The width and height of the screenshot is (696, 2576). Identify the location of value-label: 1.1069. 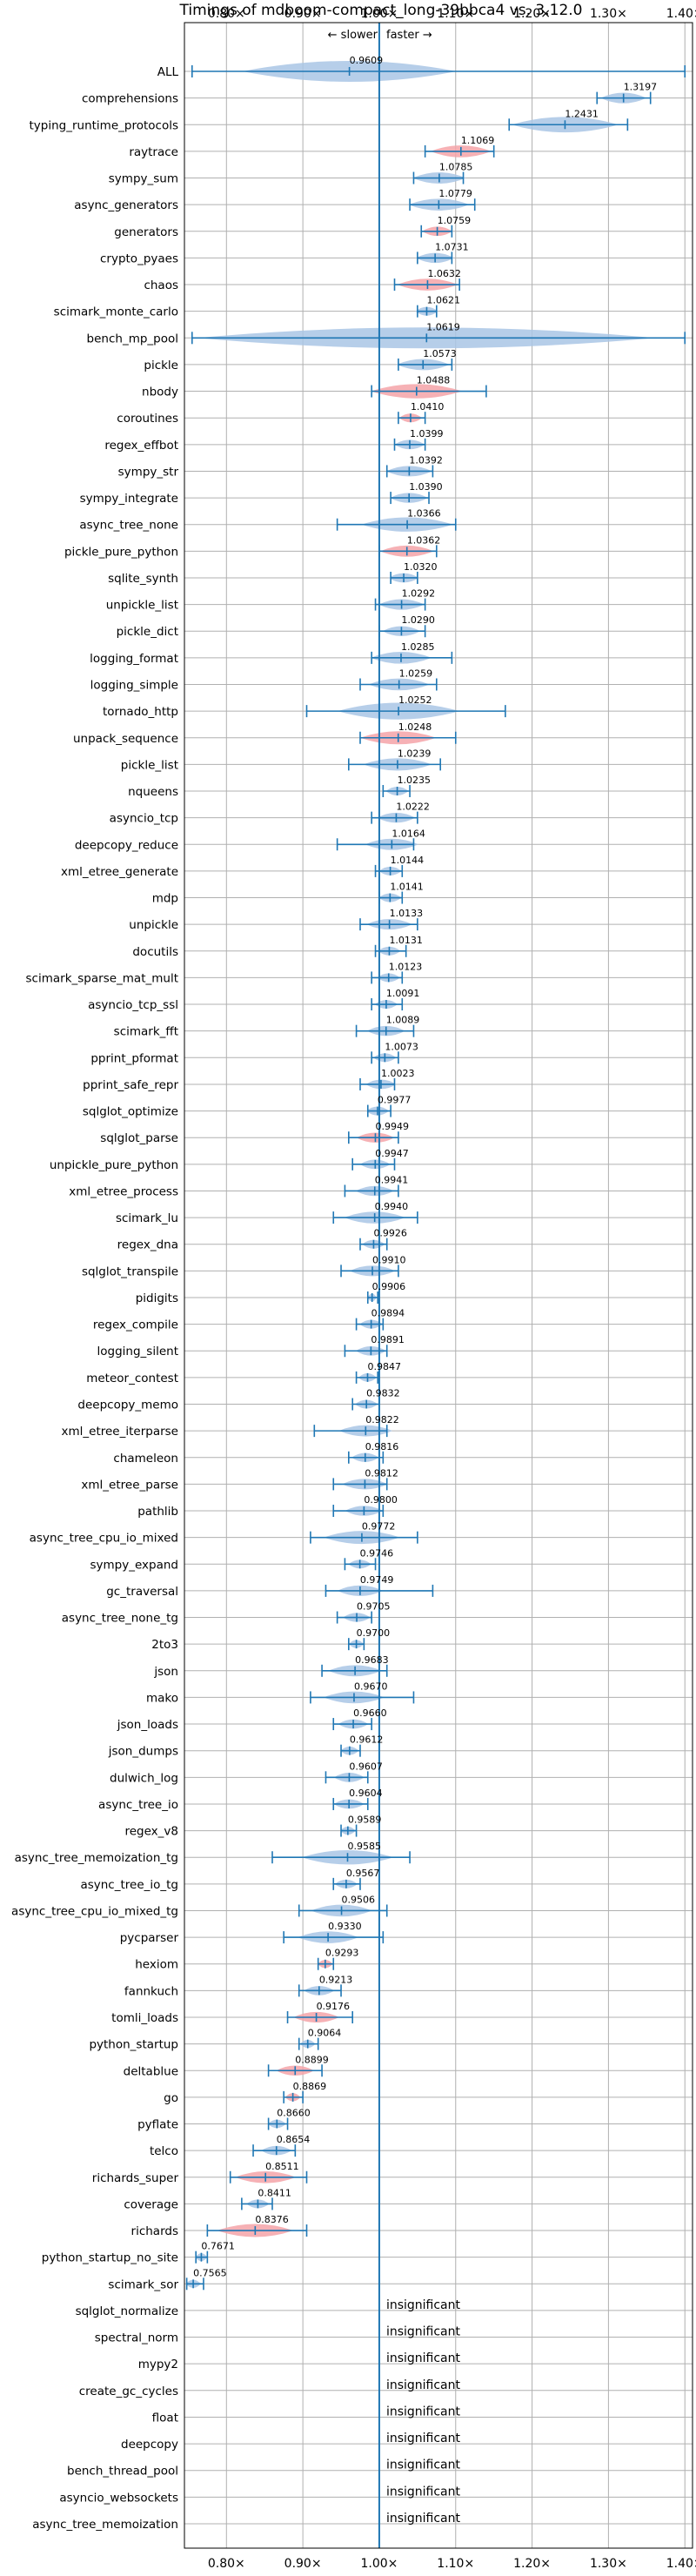
(478, 140).